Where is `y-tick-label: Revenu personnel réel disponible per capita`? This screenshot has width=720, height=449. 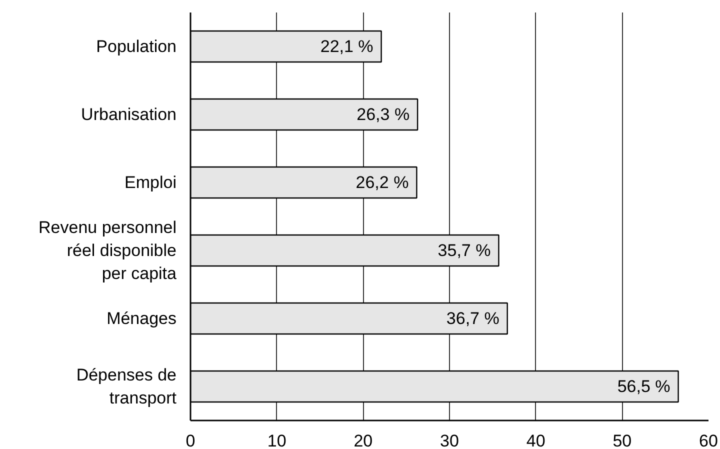
y-tick-label: Revenu personnel réel disponible per capita is located at coordinates (108, 250).